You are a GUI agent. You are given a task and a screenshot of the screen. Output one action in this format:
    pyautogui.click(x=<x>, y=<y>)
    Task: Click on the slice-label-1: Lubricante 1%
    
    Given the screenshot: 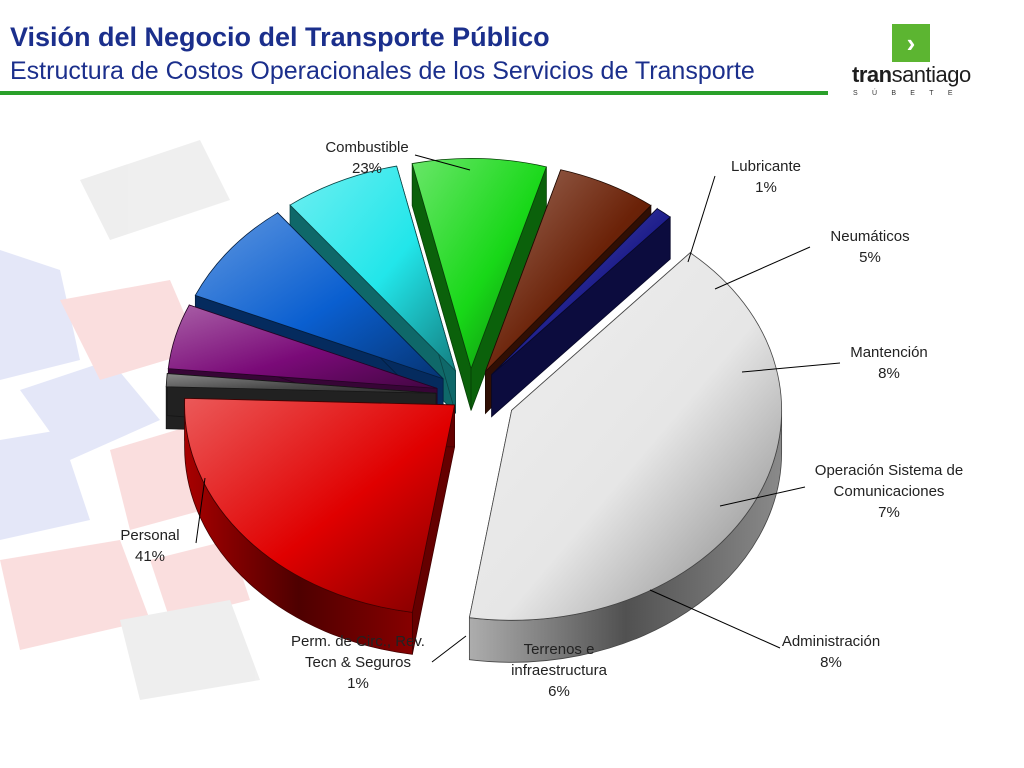 What is the action you would take?
    pyautogui.click(x=766, y=177)
    